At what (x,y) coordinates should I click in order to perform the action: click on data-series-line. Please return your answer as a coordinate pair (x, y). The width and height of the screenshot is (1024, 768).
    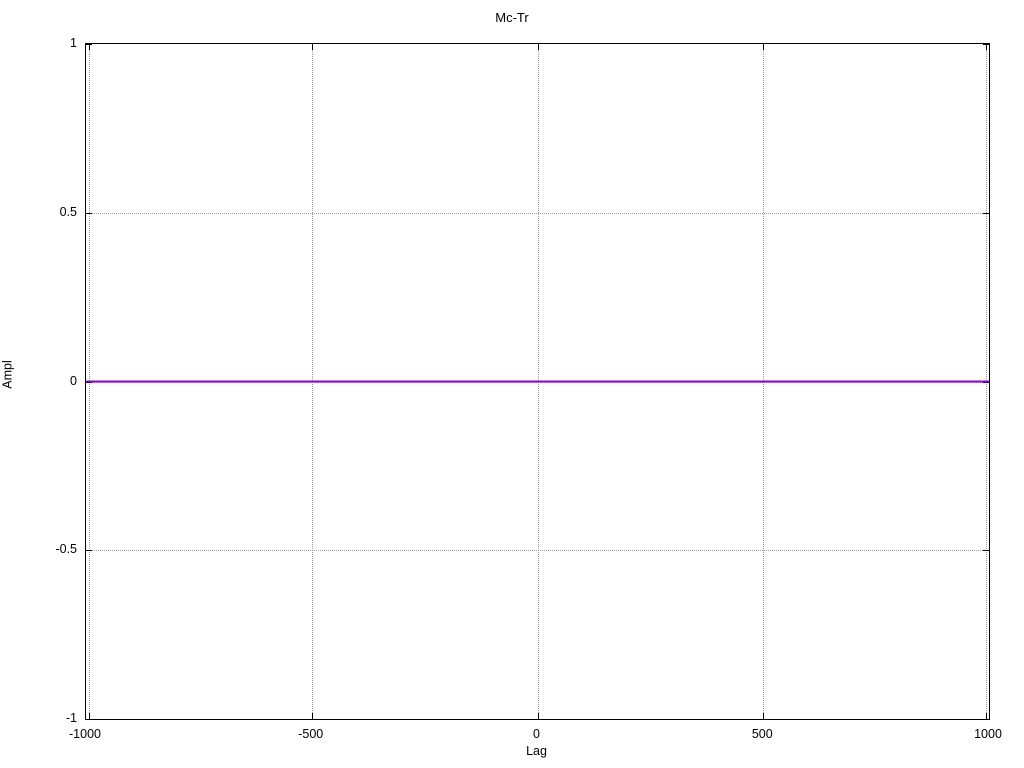
    Looking at the image, I should click on (537, 381).